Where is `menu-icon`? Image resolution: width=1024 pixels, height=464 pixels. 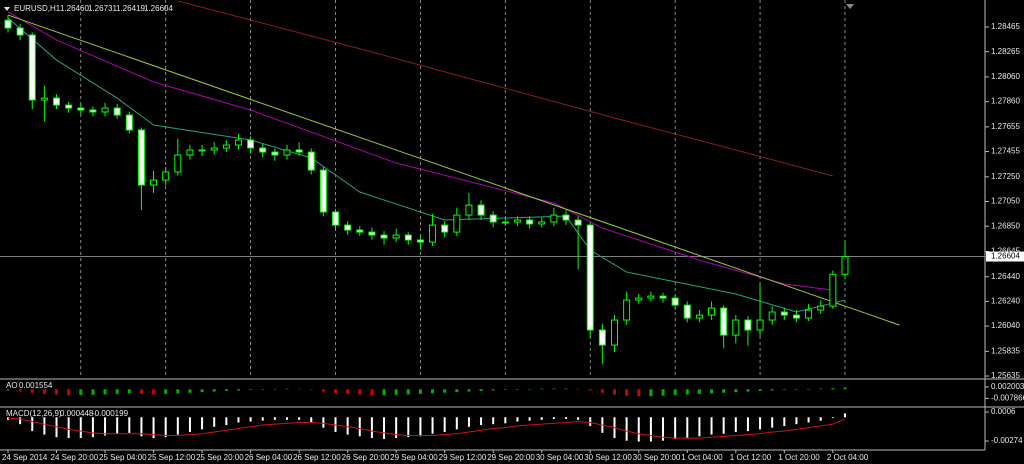
menu-icon is located at coordinates (7, 9).